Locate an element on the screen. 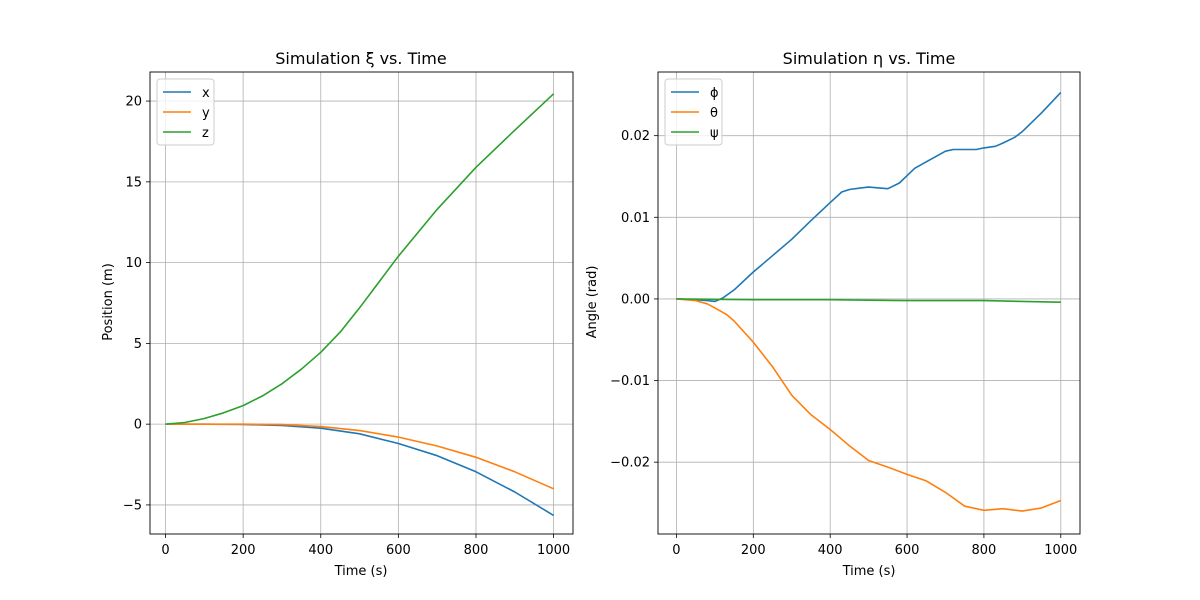  legend-label: ϕ is located at coordinates (714, 93).